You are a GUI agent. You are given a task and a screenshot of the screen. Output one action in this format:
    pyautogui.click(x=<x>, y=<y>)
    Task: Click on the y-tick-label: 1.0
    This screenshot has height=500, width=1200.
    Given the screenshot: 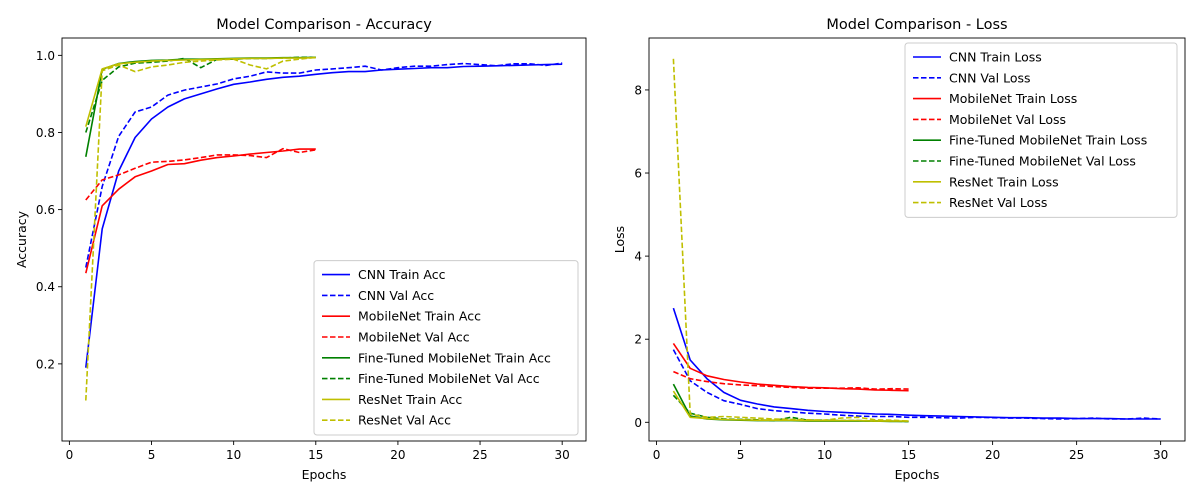 What is the action you would take?
    pyautogui.click(x=45, y=56)
    